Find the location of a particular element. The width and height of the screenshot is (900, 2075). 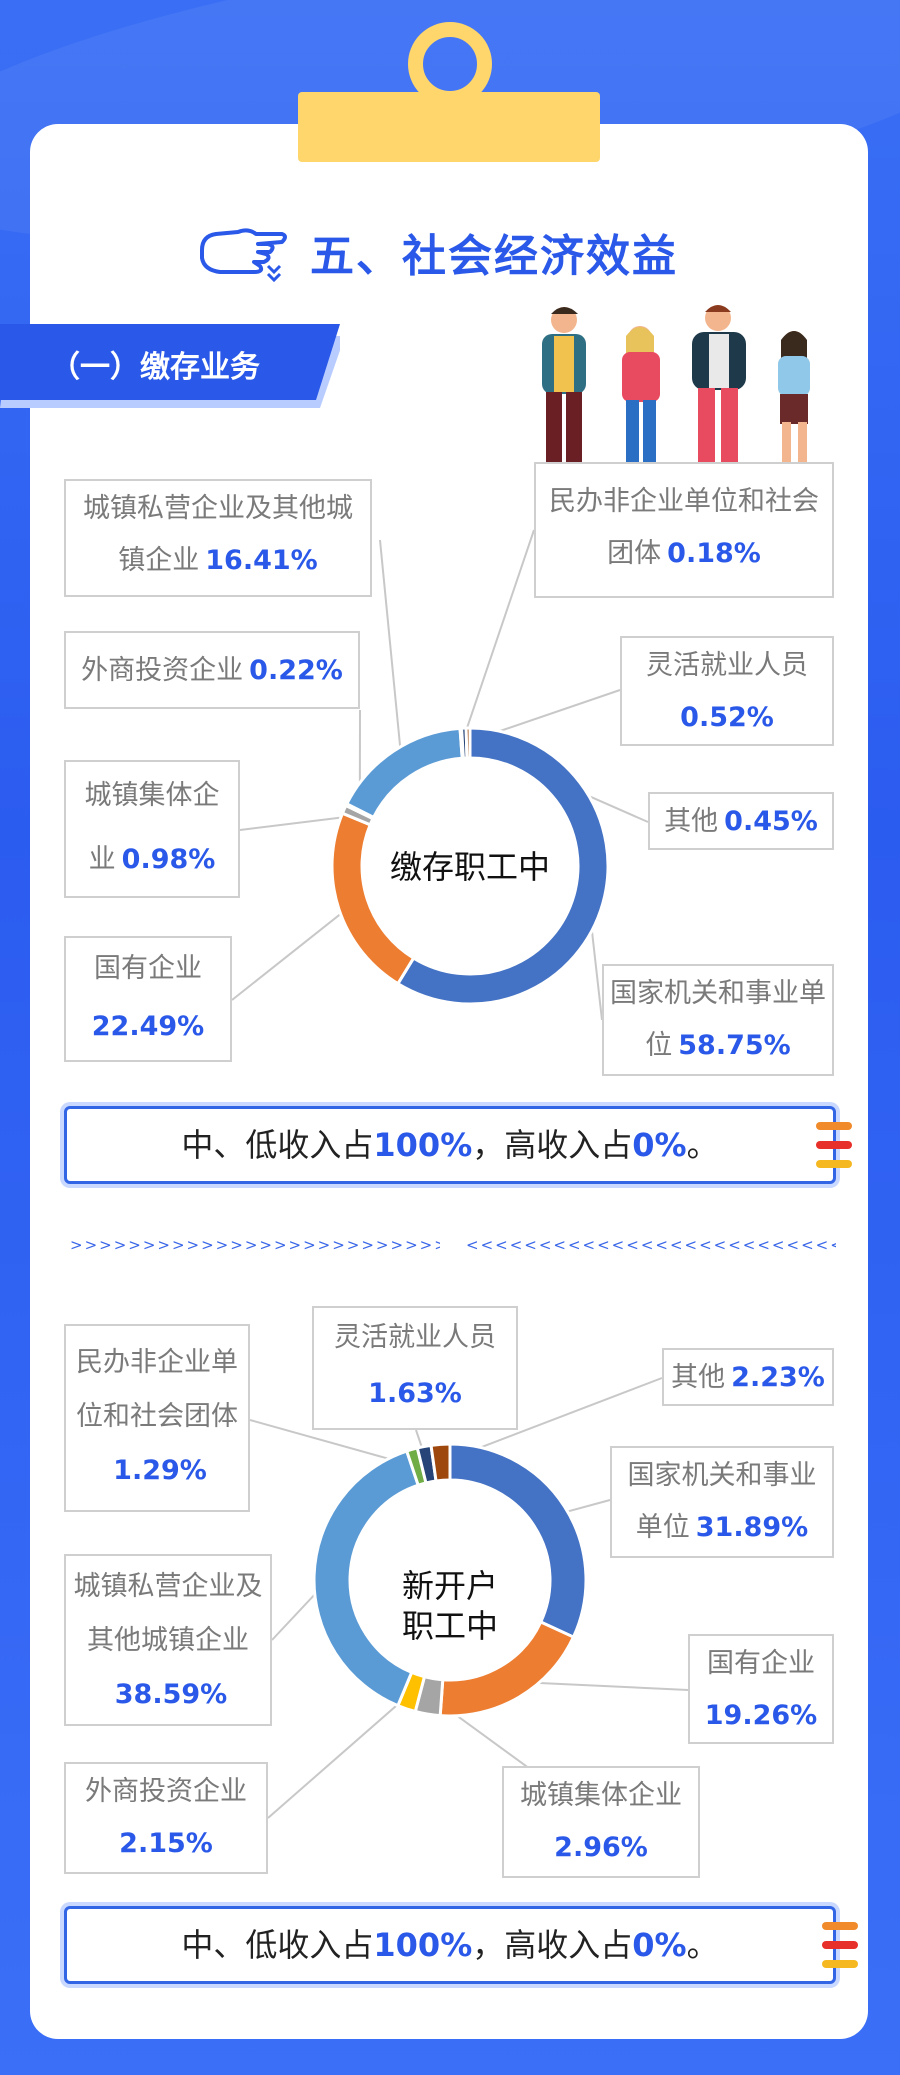

label-pct: 2.96% is located at coordinates (601, 1847).